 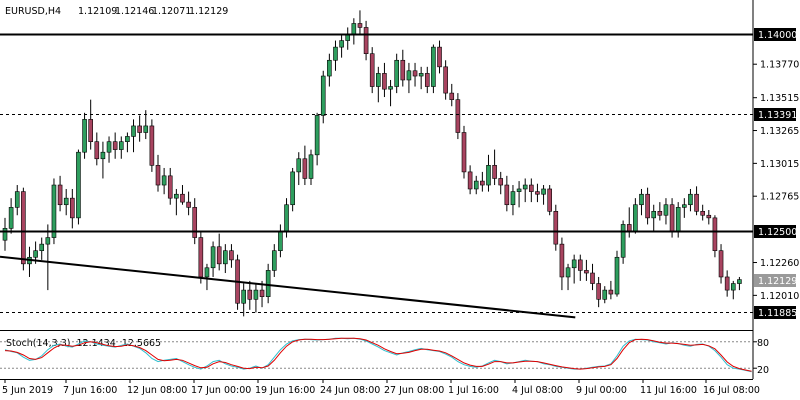 What do you see at coordinates (775, 280) in the screenshot?
I see `current-price-box` at bounding box center [775, 280].